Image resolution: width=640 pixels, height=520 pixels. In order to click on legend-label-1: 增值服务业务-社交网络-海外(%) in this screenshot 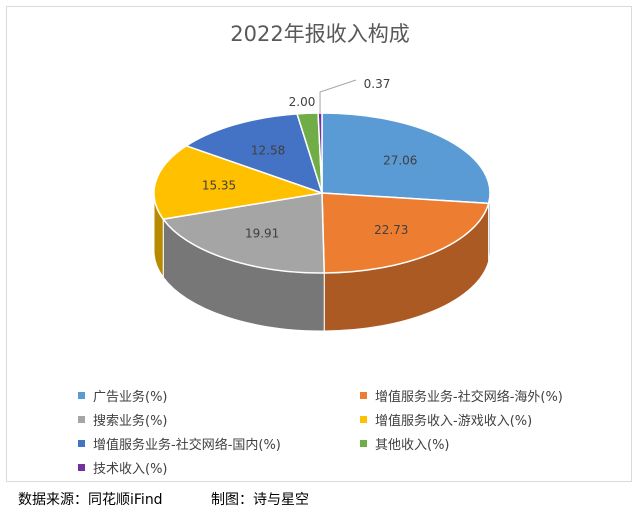, I will do `click(469, 397)`.